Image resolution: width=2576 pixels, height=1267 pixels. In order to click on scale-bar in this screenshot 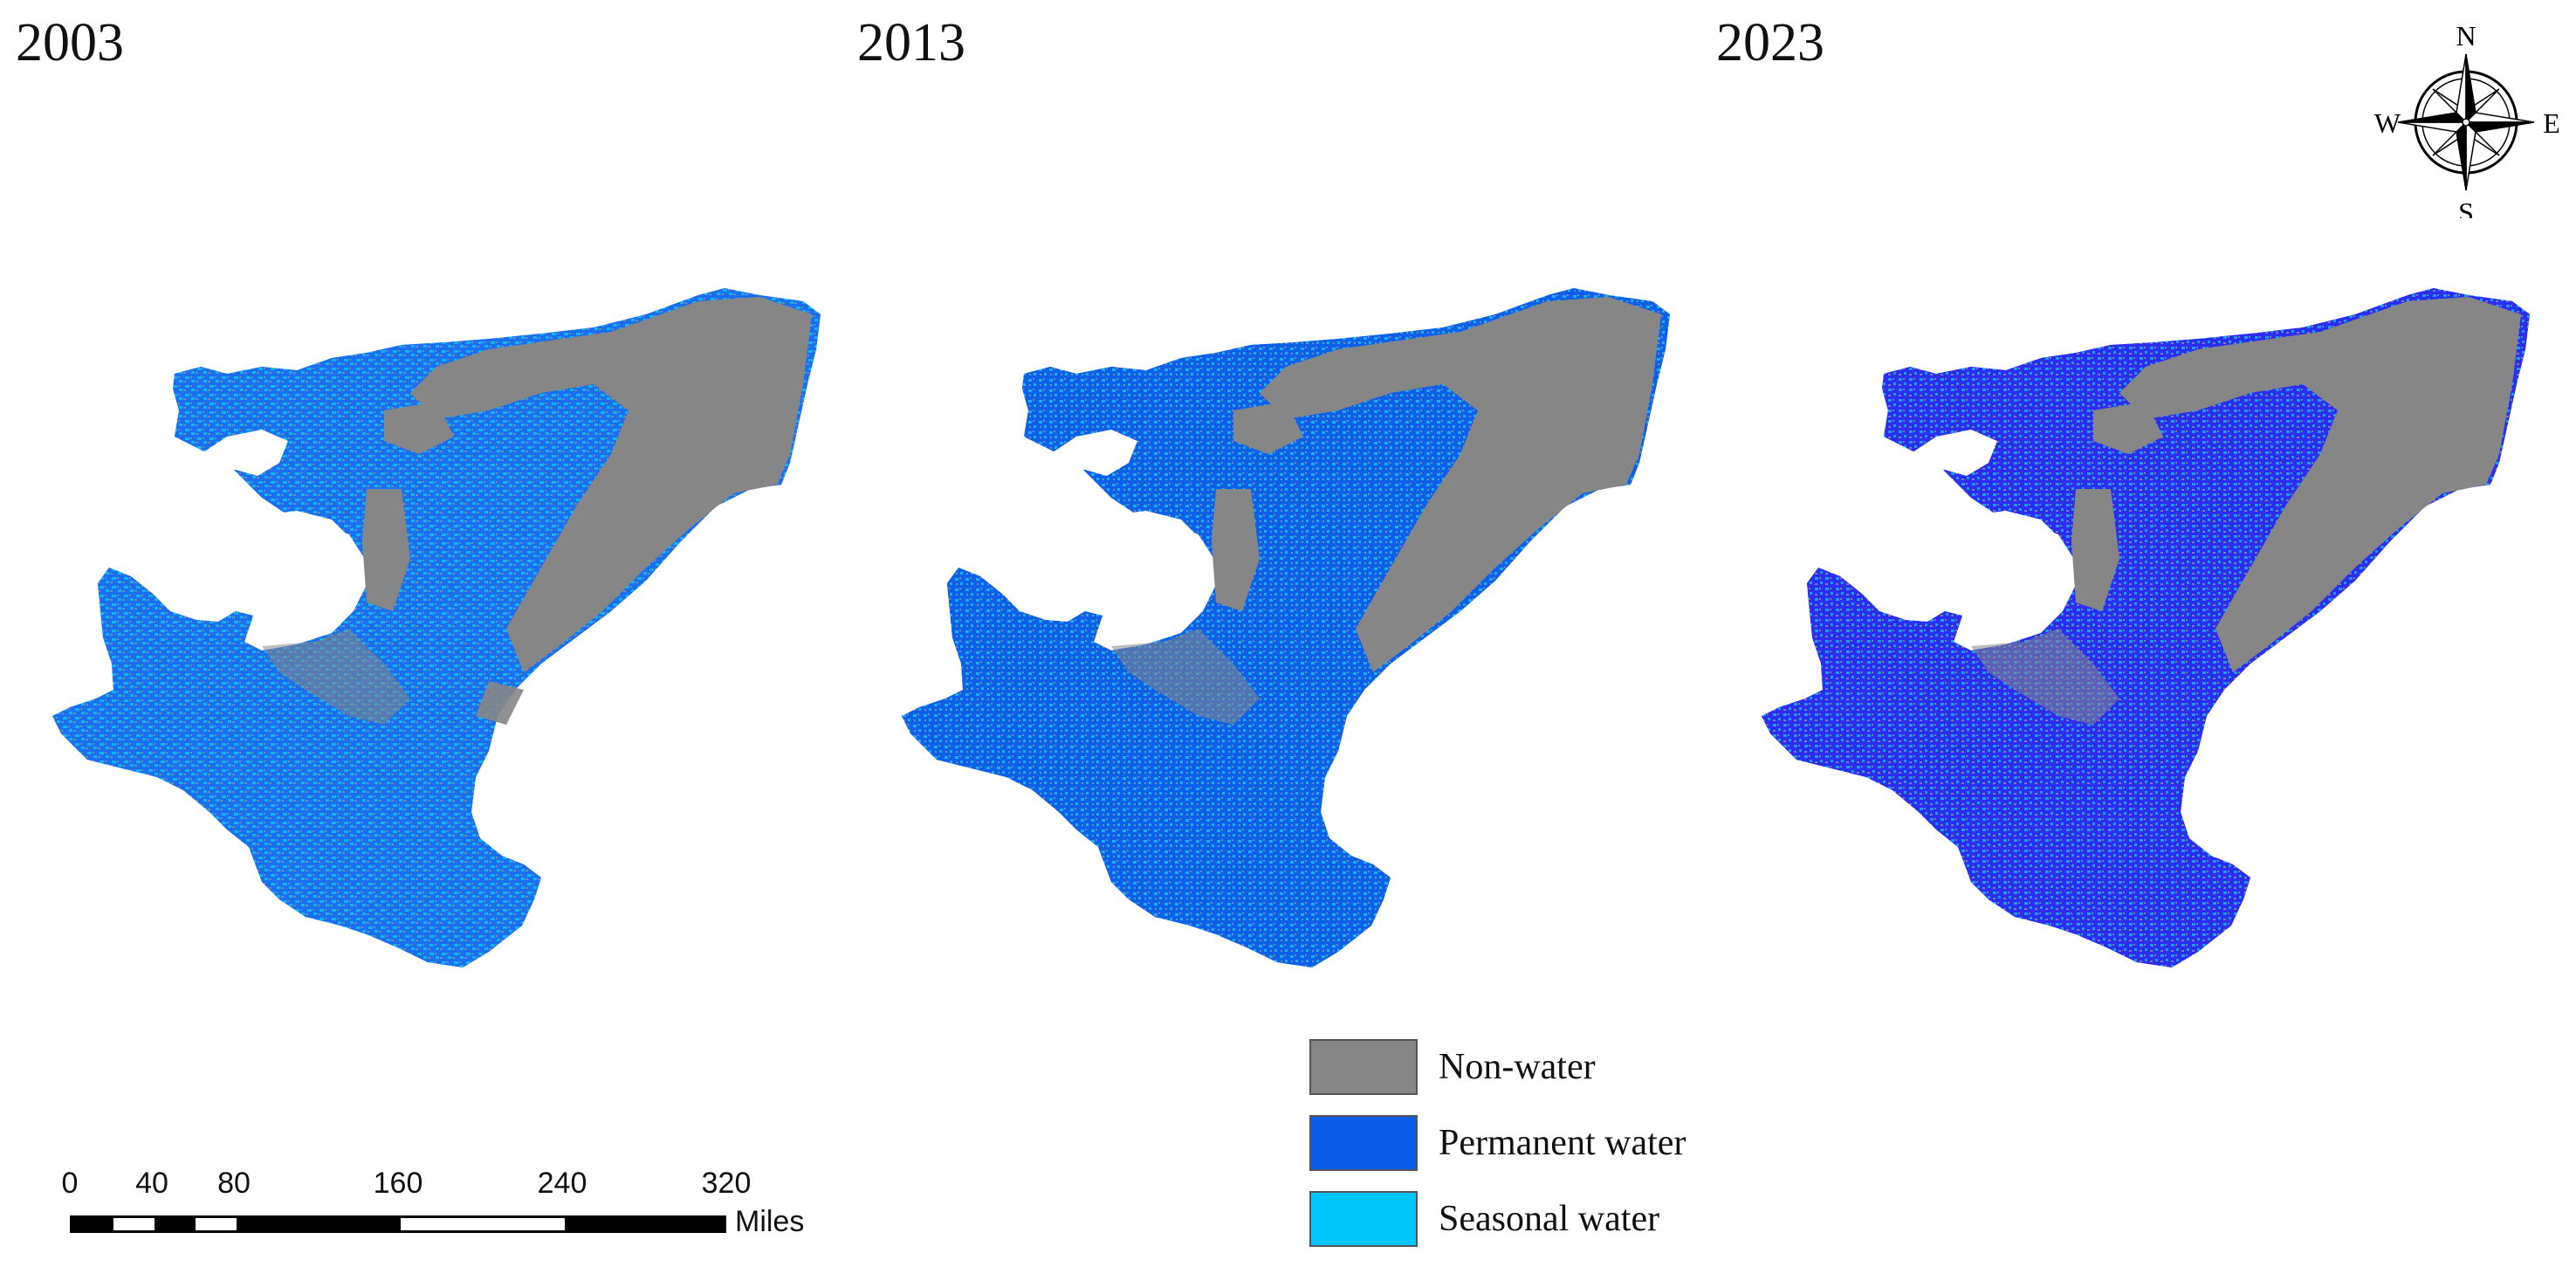, I will do `click(398, 1224)`.